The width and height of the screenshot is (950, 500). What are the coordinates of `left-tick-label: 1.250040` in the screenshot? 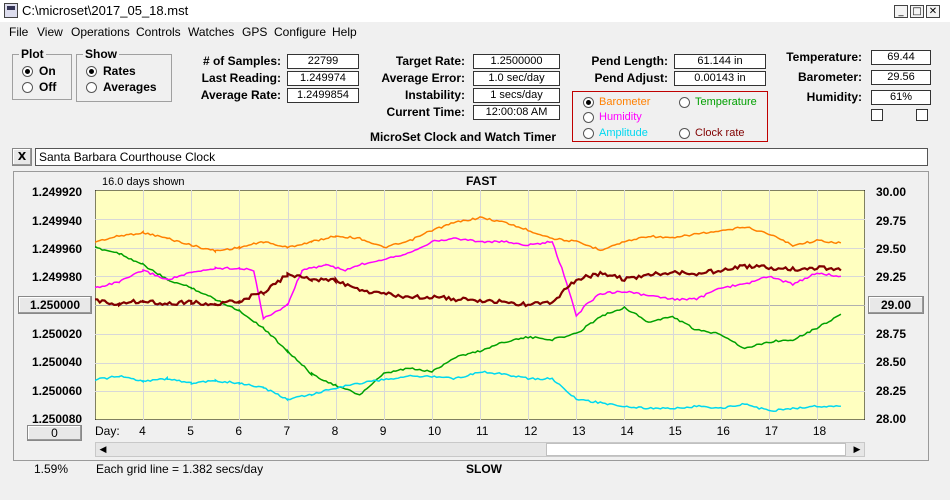 It's located at (57, 362).